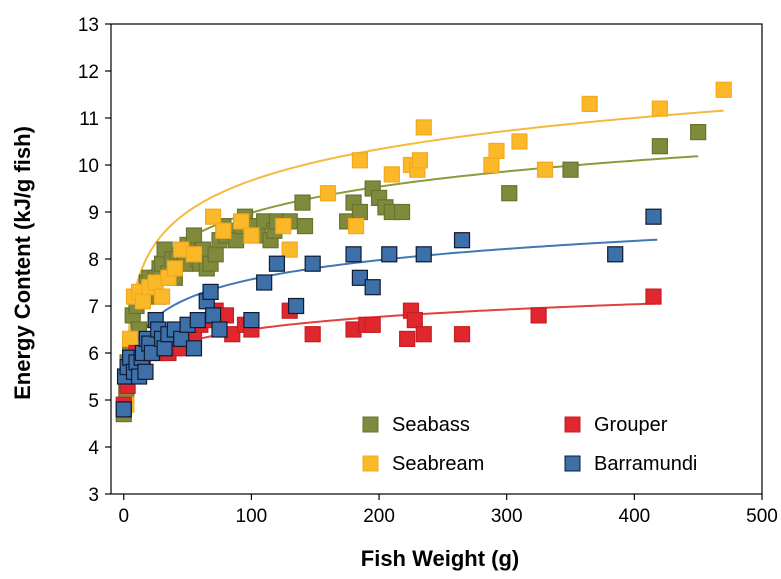 Image resolution: width=781 pixels, height=579 pixels. What do you see at coordinates (252, 516) in the screenshot?
I see `x-tick-label: 100` at bounding box center [252, 516].